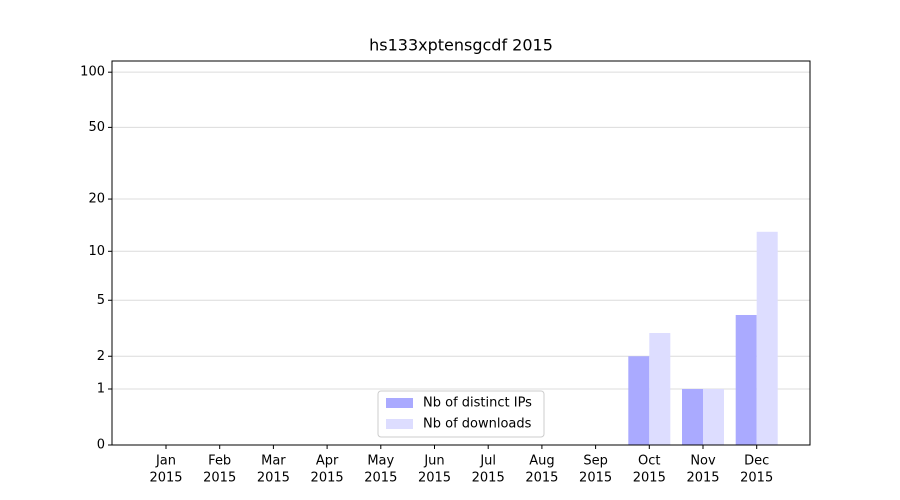 Image resolution: width=900 pixels, height=500 pixels. What do you see at coordinates (703, 461) in the screenshot?
I see `x-tick-label: Nov` at bounding box center [703, 461].